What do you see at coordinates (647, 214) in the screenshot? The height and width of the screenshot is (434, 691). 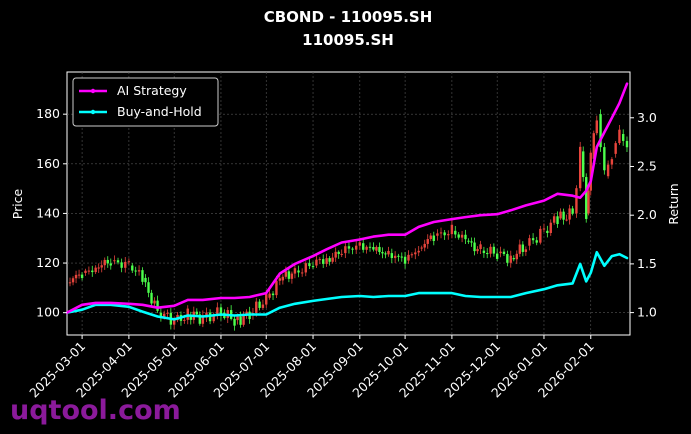 I see `y2-tick-label: 2.0` at bounding box center [647, 214].